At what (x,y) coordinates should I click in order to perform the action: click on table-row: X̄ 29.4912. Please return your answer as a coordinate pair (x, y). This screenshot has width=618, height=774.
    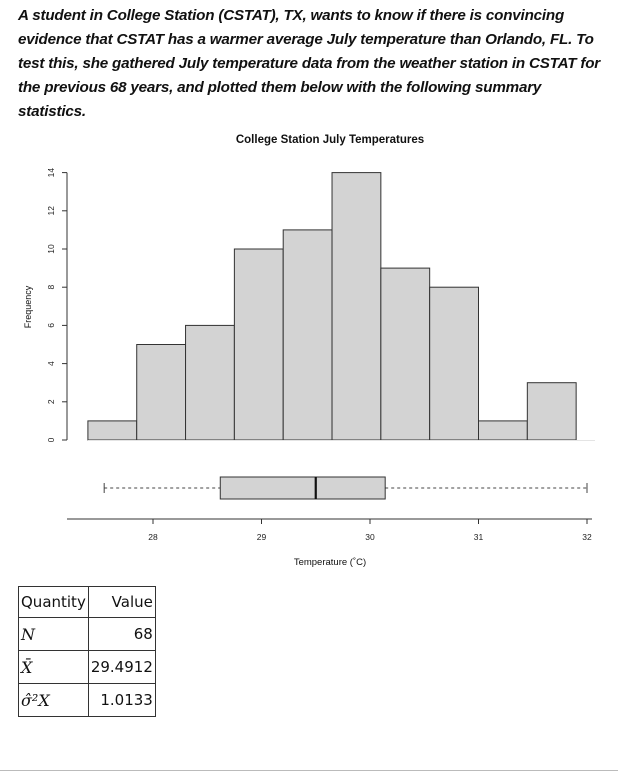
    Looking at the image, I should click on (87, 667).